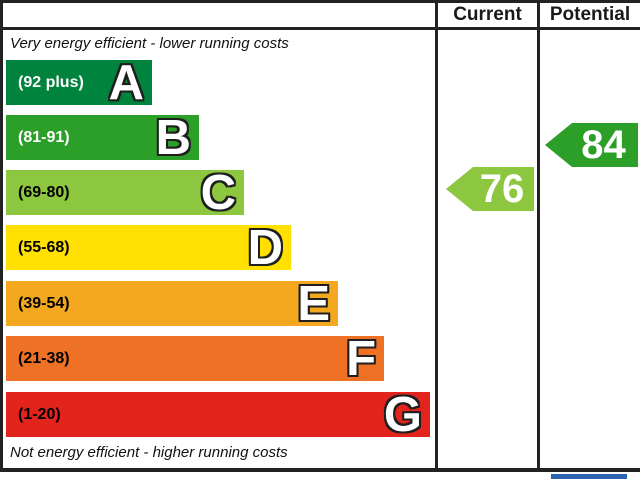  Describe the element at coordinates (1, 236) in the screenshot. I see `table-border-left` at that location.